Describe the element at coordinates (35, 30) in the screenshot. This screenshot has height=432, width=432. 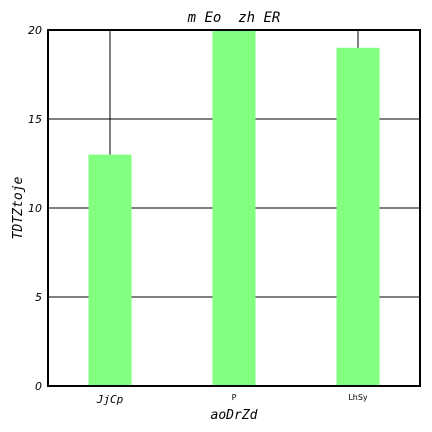
I see `y-tick-label: 20` at that location.